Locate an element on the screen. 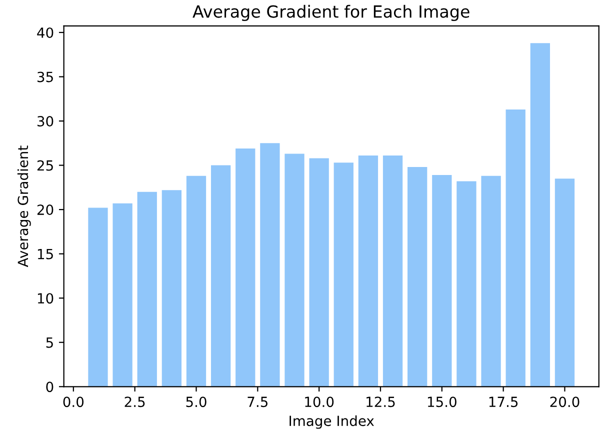 This screenshot has height=432, width=608. x-tick-label: 17.5 is located at coordinates (503, 402).